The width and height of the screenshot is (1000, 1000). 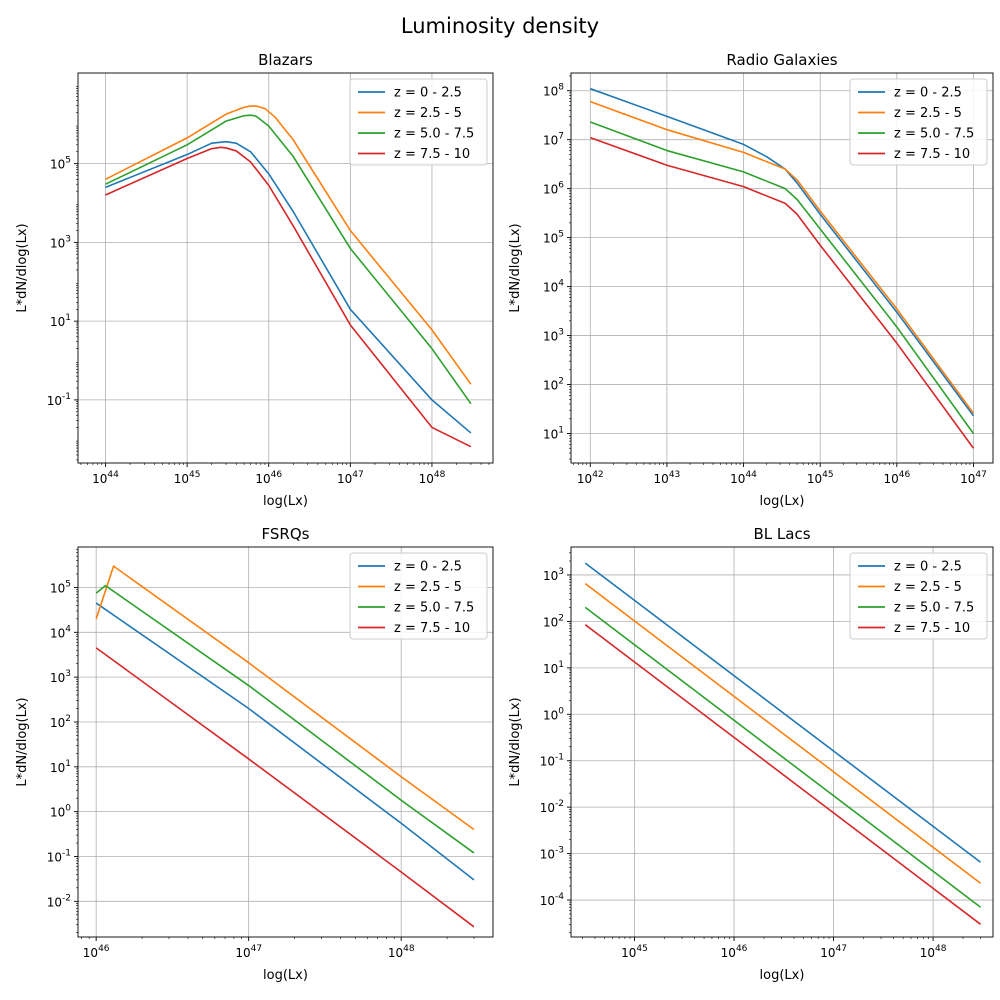 What do you see at coordinates (553, 91) in the screenshot?
I see `y-tick-label: 10⁸` at bounding box center [553, 91].